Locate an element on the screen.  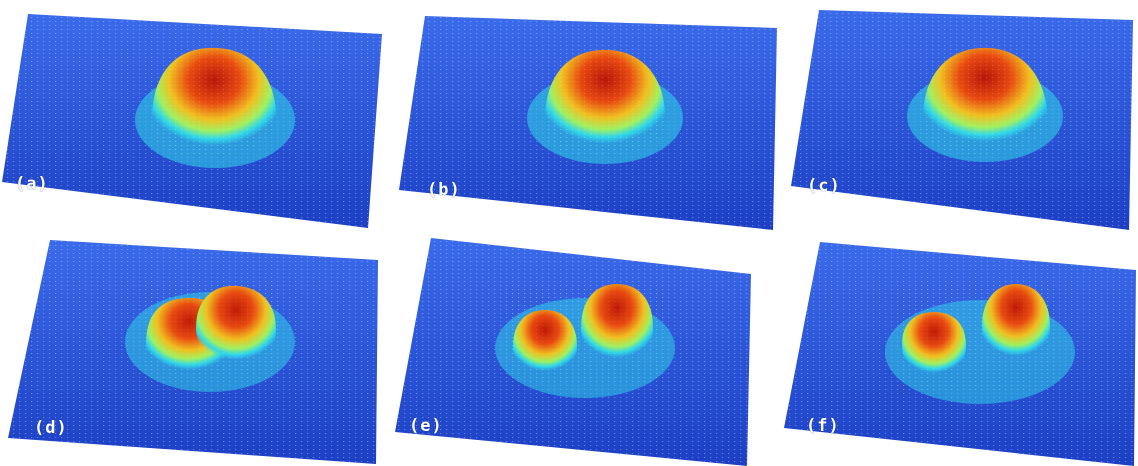
surface-plot-f is located at coordinates (960, 354).